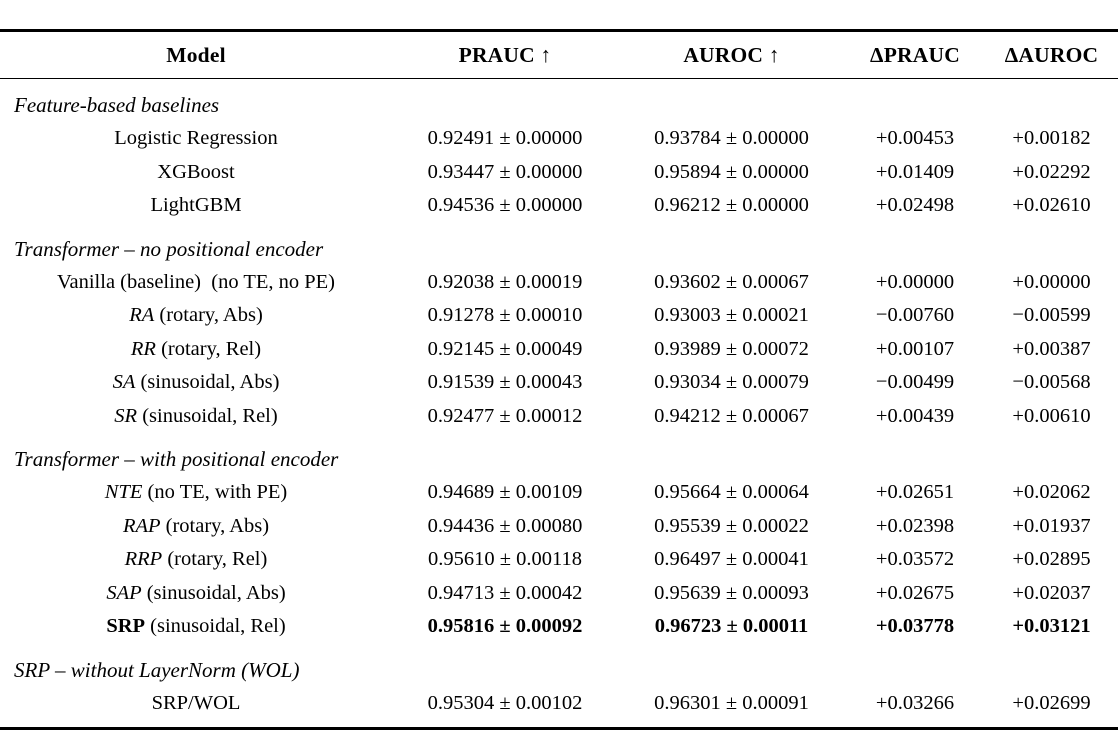 The height and width of the screenshot is (754, 1118). Describe the element at coordinates (207, 415) in the screenshot. I see `model-desc: (sinusoidal, Rel)` at that location.